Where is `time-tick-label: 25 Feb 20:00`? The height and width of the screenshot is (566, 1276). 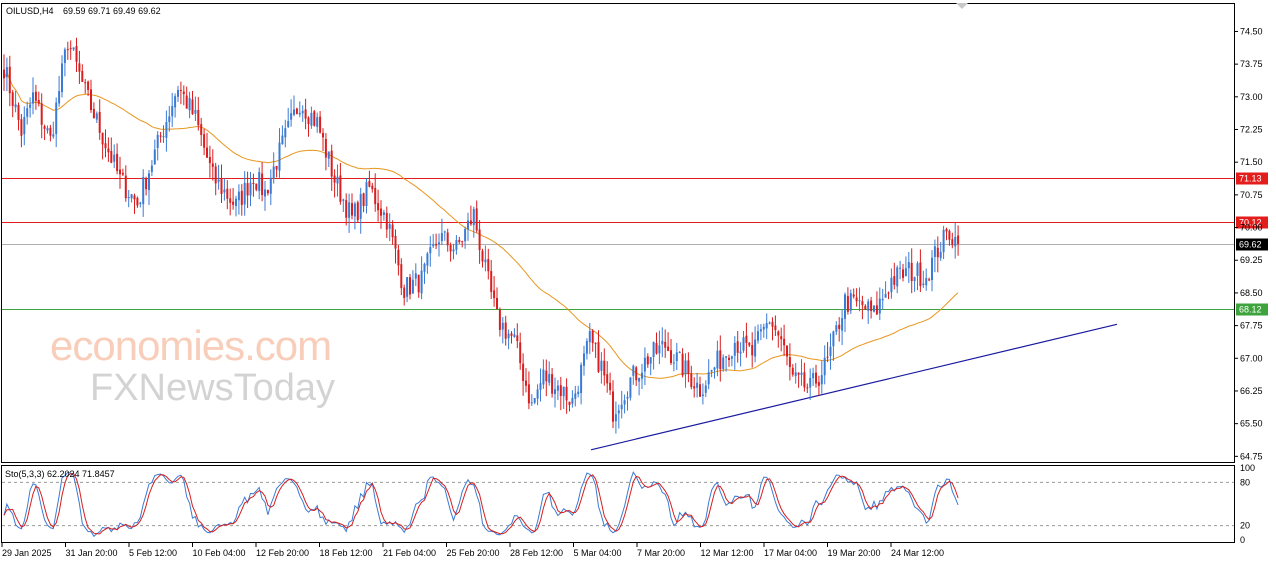
time-tick-label: 25 Feb 20:00 is located at coordinates (473, 553).